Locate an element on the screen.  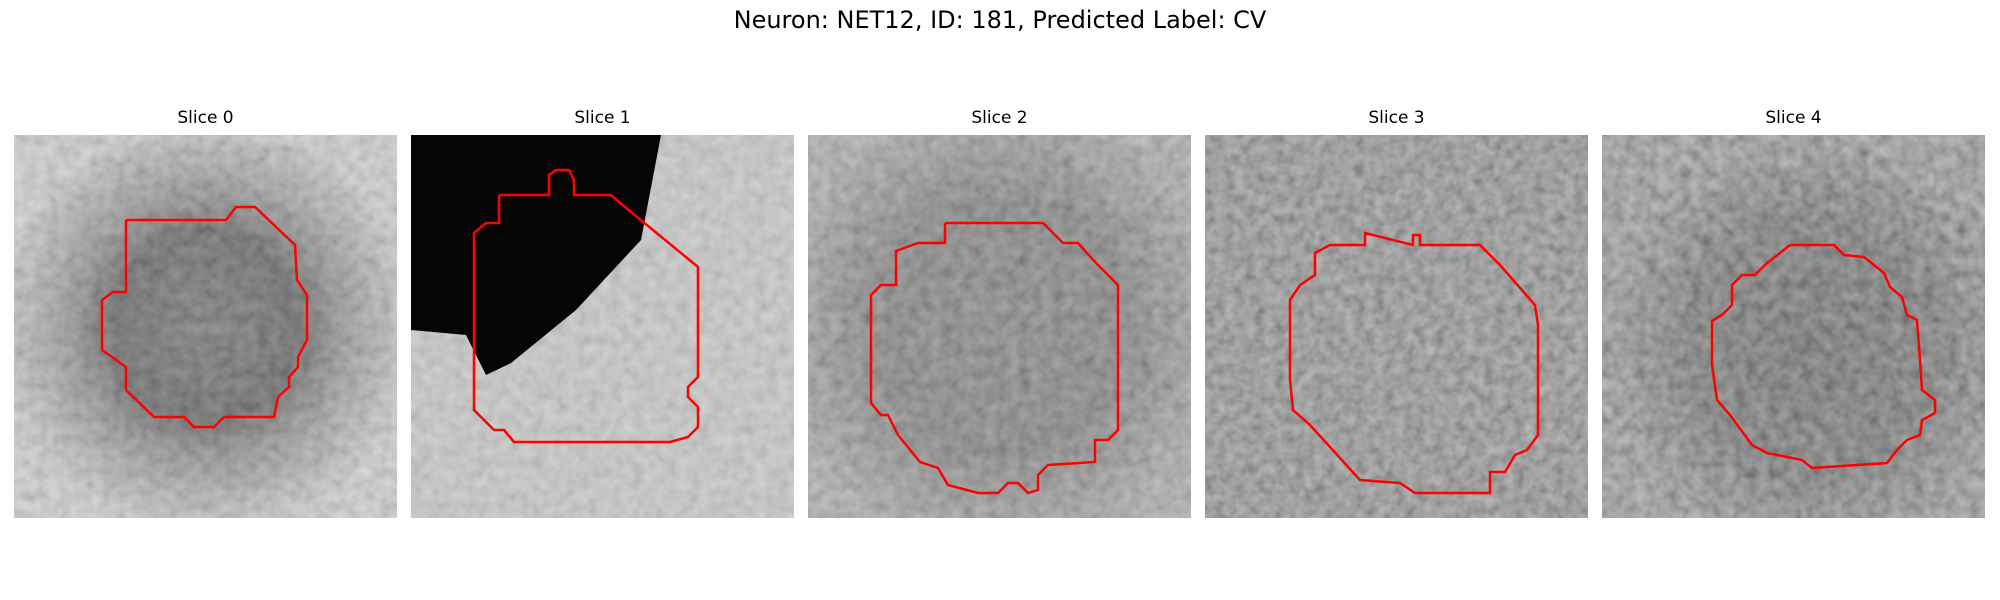
slice-2-image is located at coordinates (999, 326).